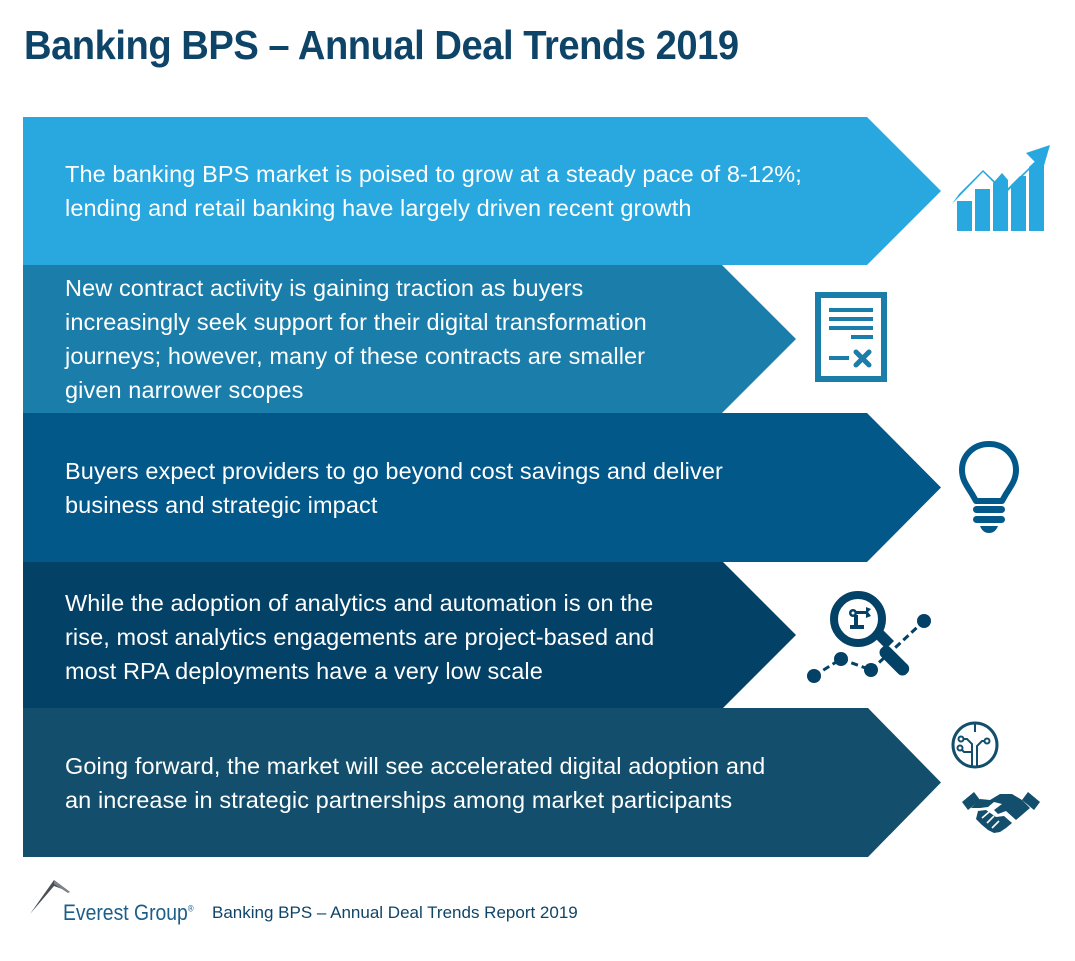 Image resolution: width=1075 pixels, height=961 pixels. I want to click on registered-mark: ®, so click(190, 908).